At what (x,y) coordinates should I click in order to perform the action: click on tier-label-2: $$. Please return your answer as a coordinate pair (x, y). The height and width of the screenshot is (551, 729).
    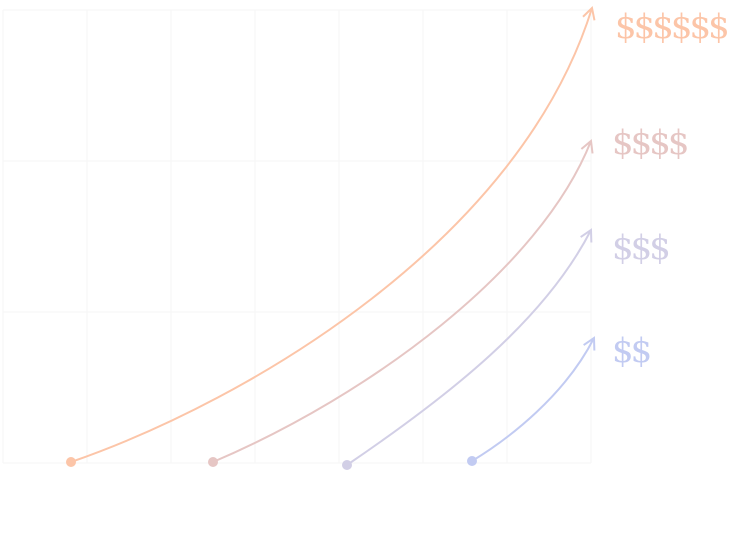
    Looking at the image, I should click on (632, 351).